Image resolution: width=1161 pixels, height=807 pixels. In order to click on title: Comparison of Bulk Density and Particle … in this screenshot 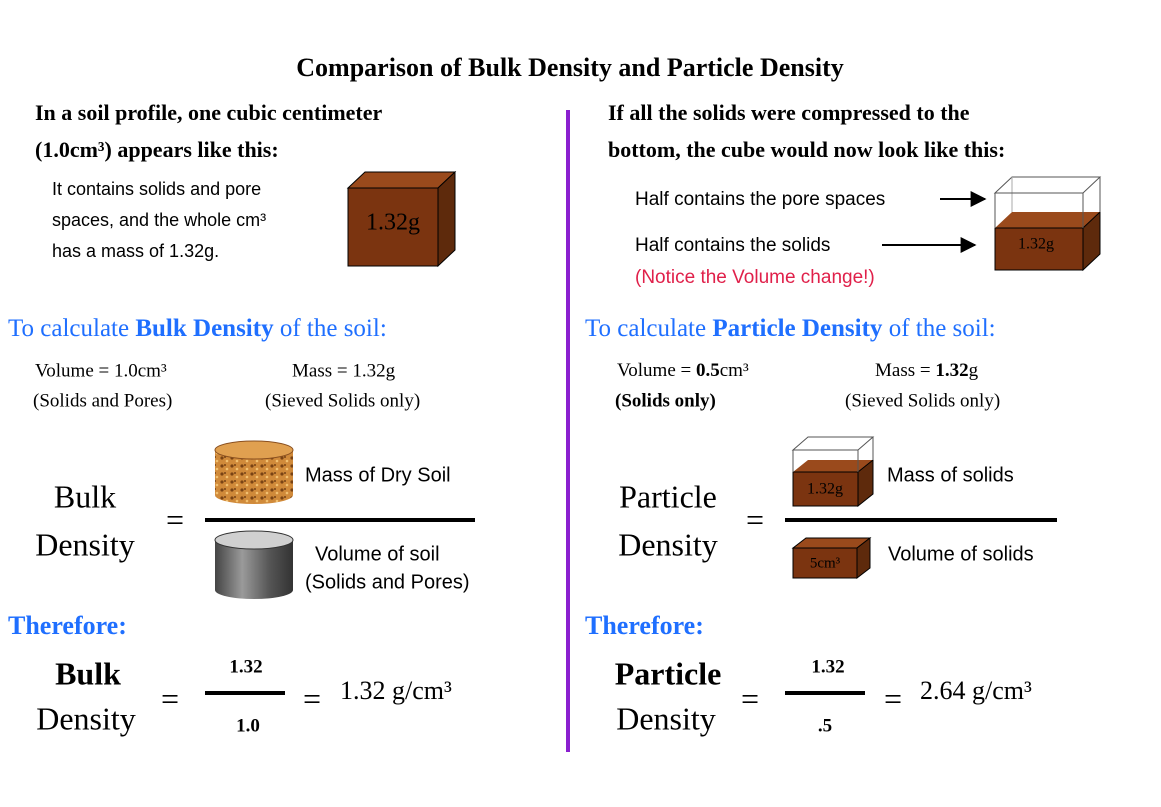, I will do `click(569, 67)`.